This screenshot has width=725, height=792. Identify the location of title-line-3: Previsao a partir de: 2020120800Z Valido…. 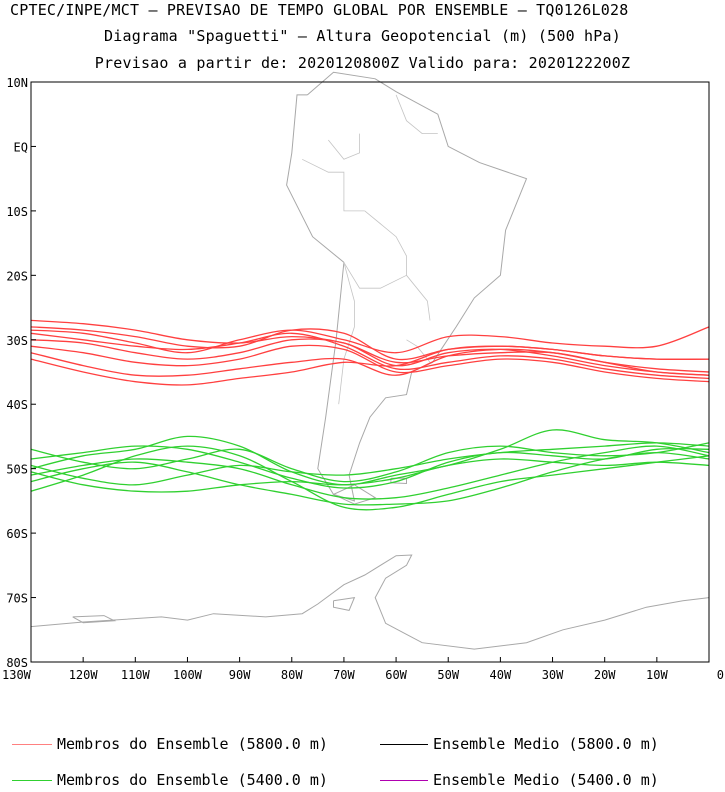
(362, 63).